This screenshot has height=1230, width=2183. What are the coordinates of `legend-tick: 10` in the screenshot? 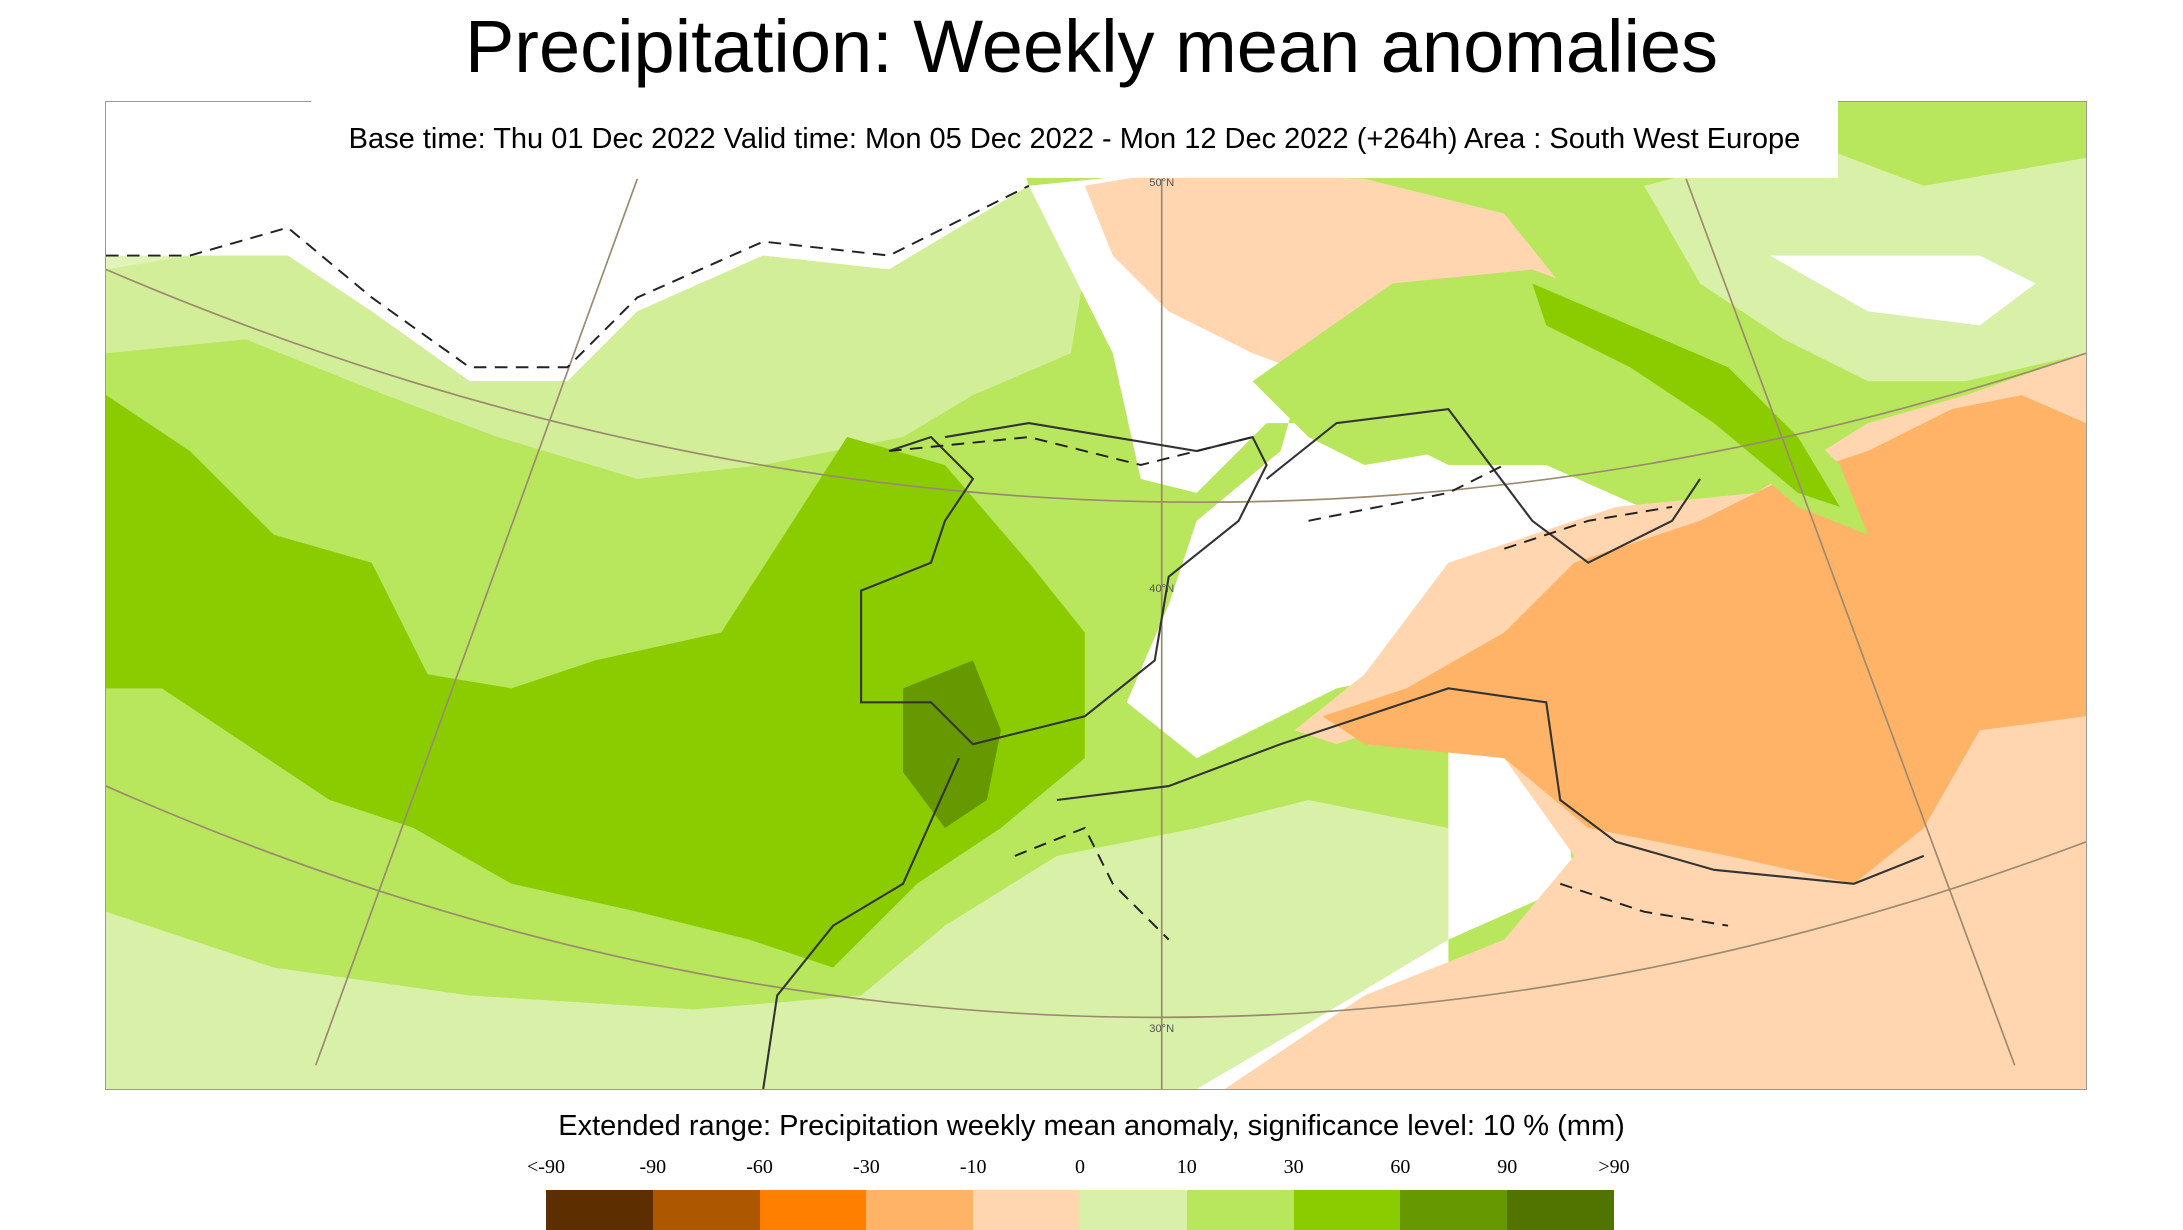 It's located at (1186, 1167).